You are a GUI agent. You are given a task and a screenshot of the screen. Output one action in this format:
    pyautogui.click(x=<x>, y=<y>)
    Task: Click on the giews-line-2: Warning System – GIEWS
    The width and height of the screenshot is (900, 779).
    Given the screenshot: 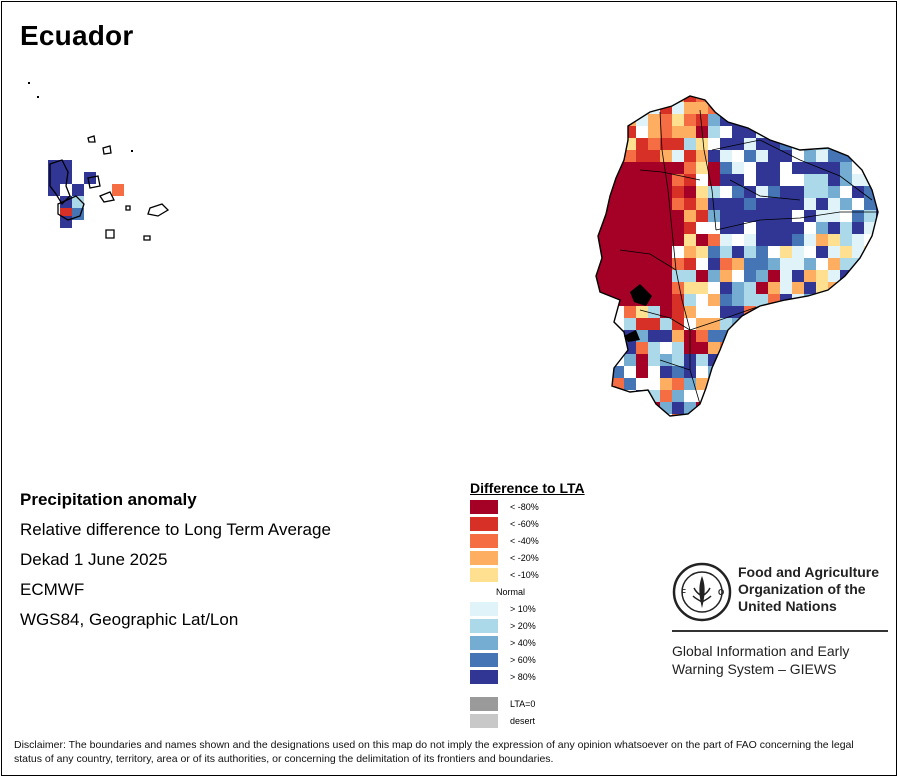 What is the action you would take?
    pyautogui.click(x=754, y=669)
    